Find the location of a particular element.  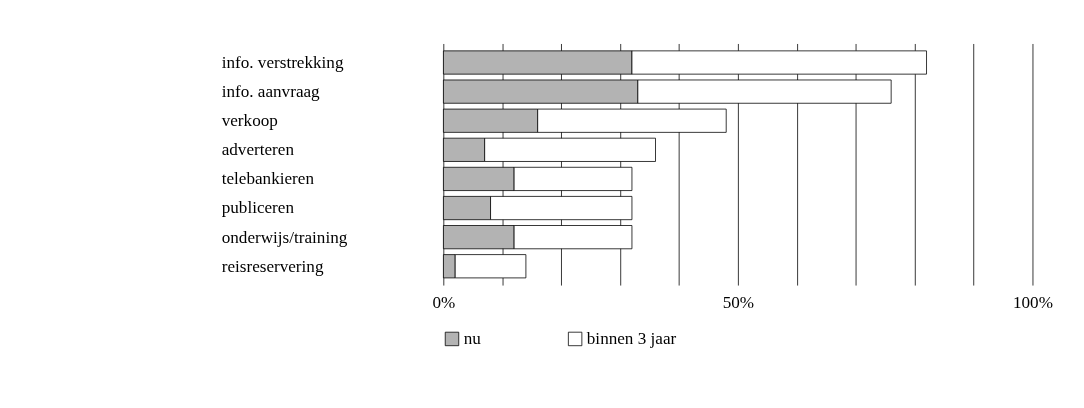

legend-label: nu is located at coordinates (472, 339).